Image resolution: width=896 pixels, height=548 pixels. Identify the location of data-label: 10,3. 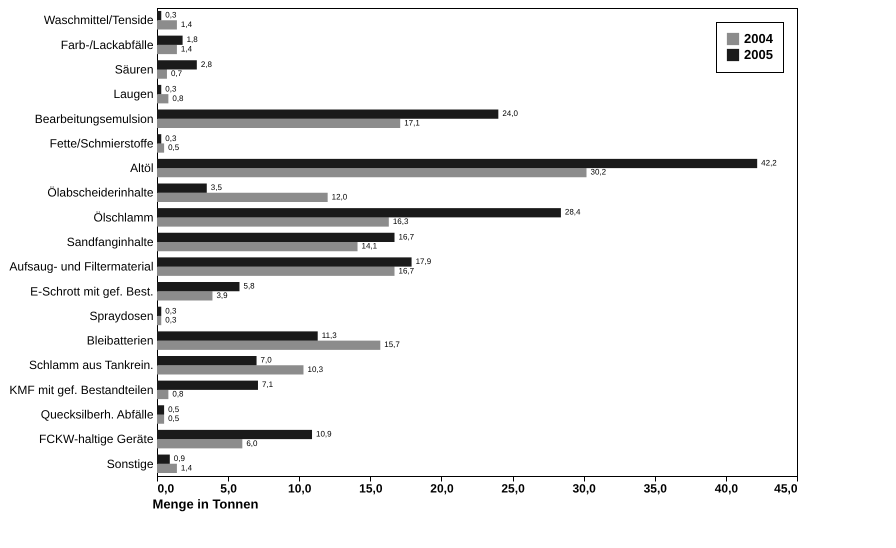
(315, 369).